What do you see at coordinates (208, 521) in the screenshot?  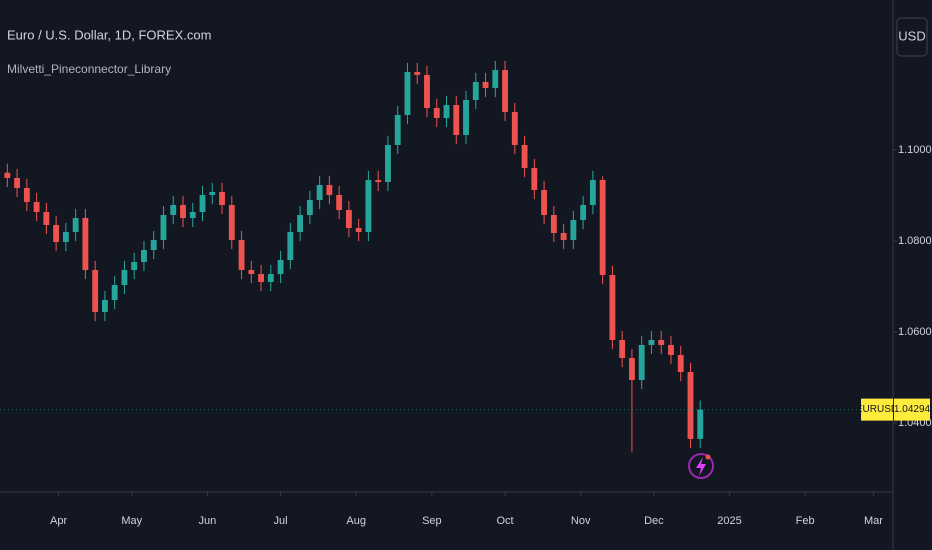 I see `x-tick-label: Jun` at bounding box center [208, 521].